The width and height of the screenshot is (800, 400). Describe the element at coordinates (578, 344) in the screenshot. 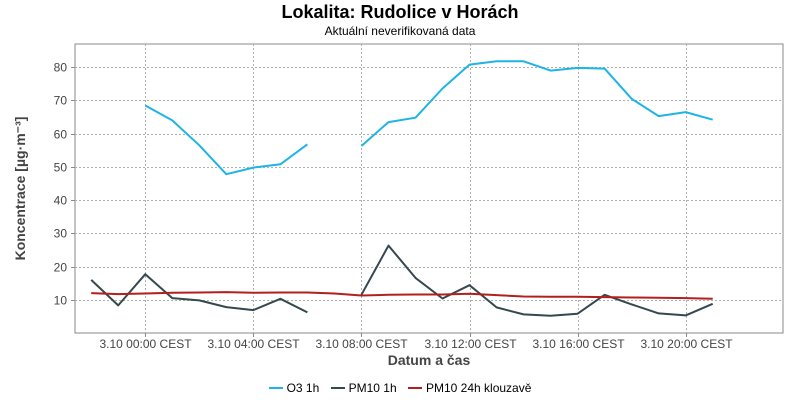

I see `x-tick-label: 3.10 16:00 CEST` at that location.